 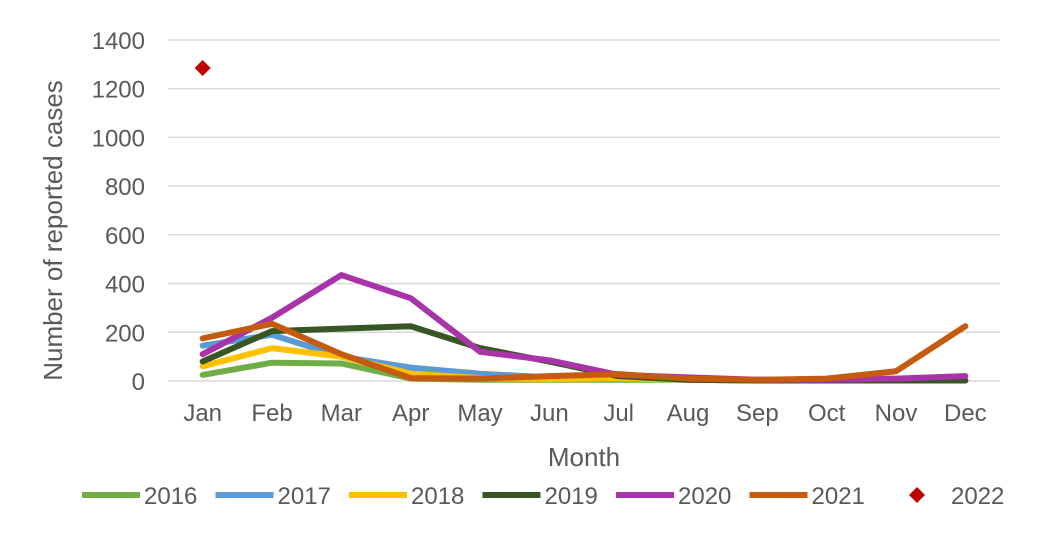 What do you see at coordinates (584, 457) in the screenshot?
I see `x-axis-title: Month` at bounding box center [584, 457].